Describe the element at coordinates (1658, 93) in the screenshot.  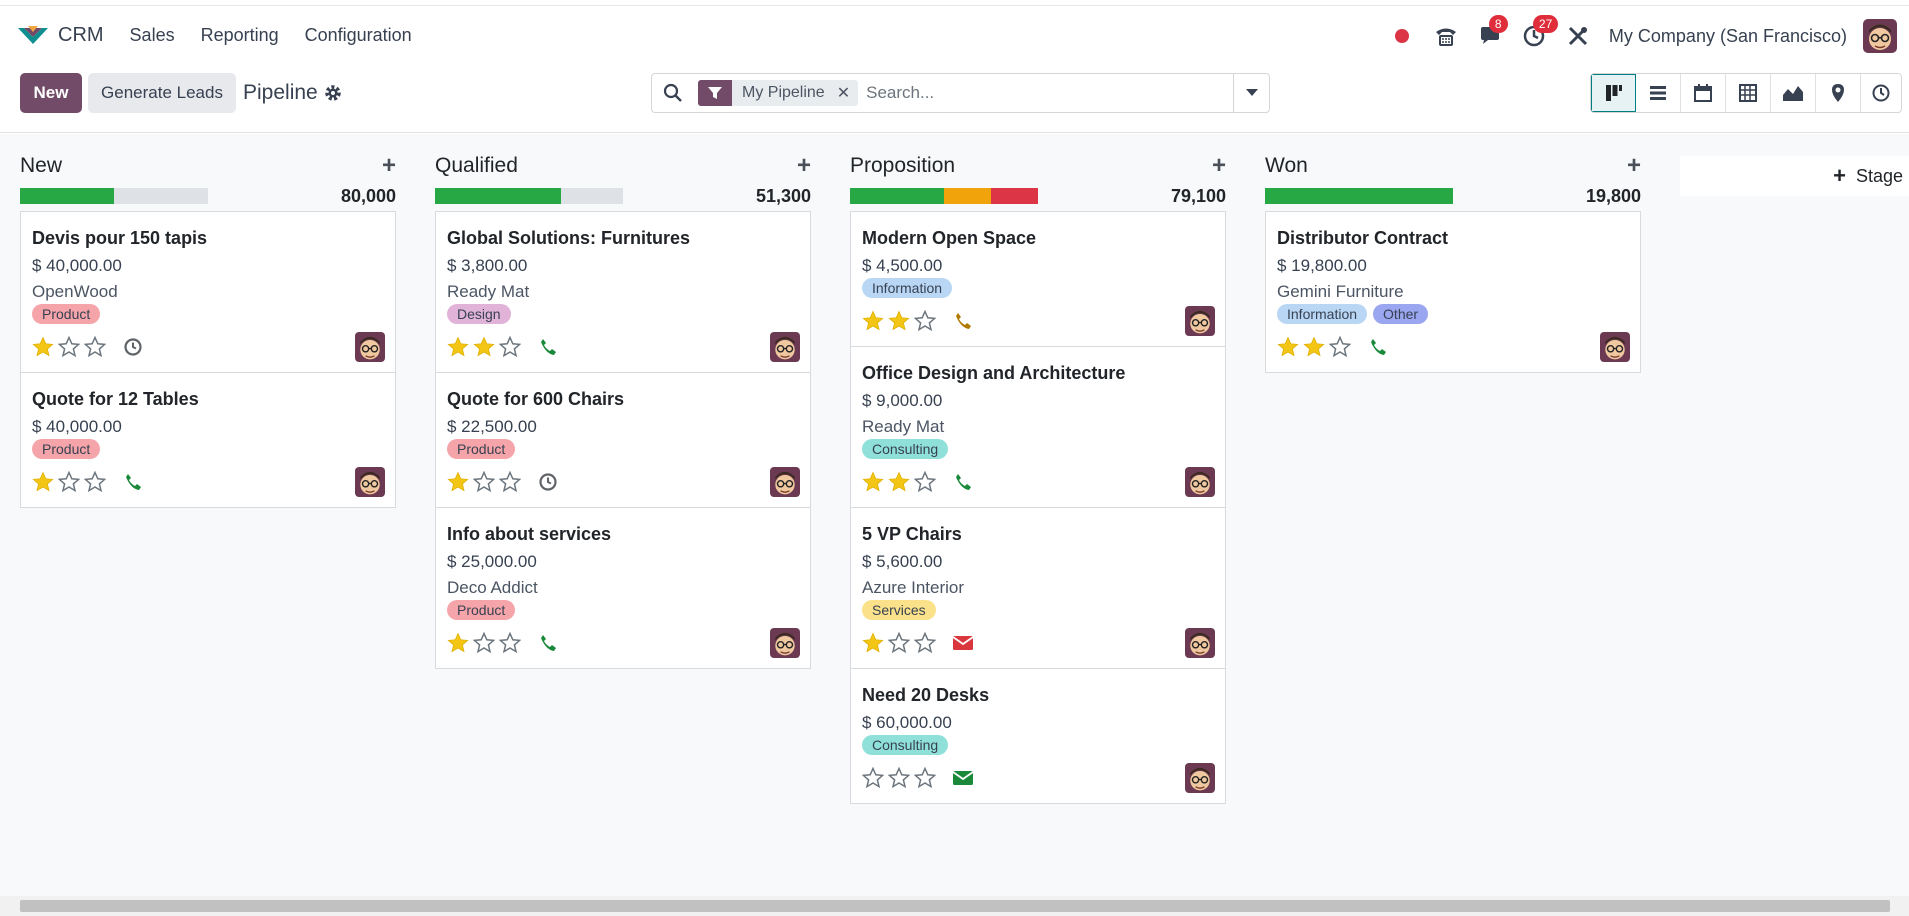
I see `list-view-button` at that location.